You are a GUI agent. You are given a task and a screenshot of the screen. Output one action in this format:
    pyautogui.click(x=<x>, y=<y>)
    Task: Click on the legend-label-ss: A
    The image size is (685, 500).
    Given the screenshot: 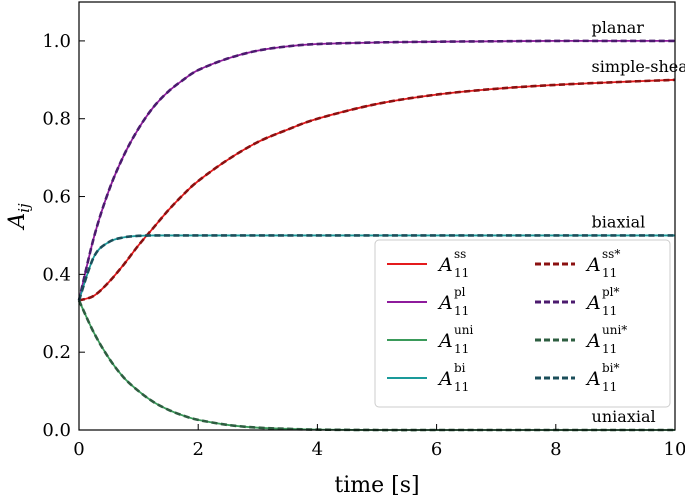 What is the action you would take?
    pyautogui.click(x=445, y=265)
    